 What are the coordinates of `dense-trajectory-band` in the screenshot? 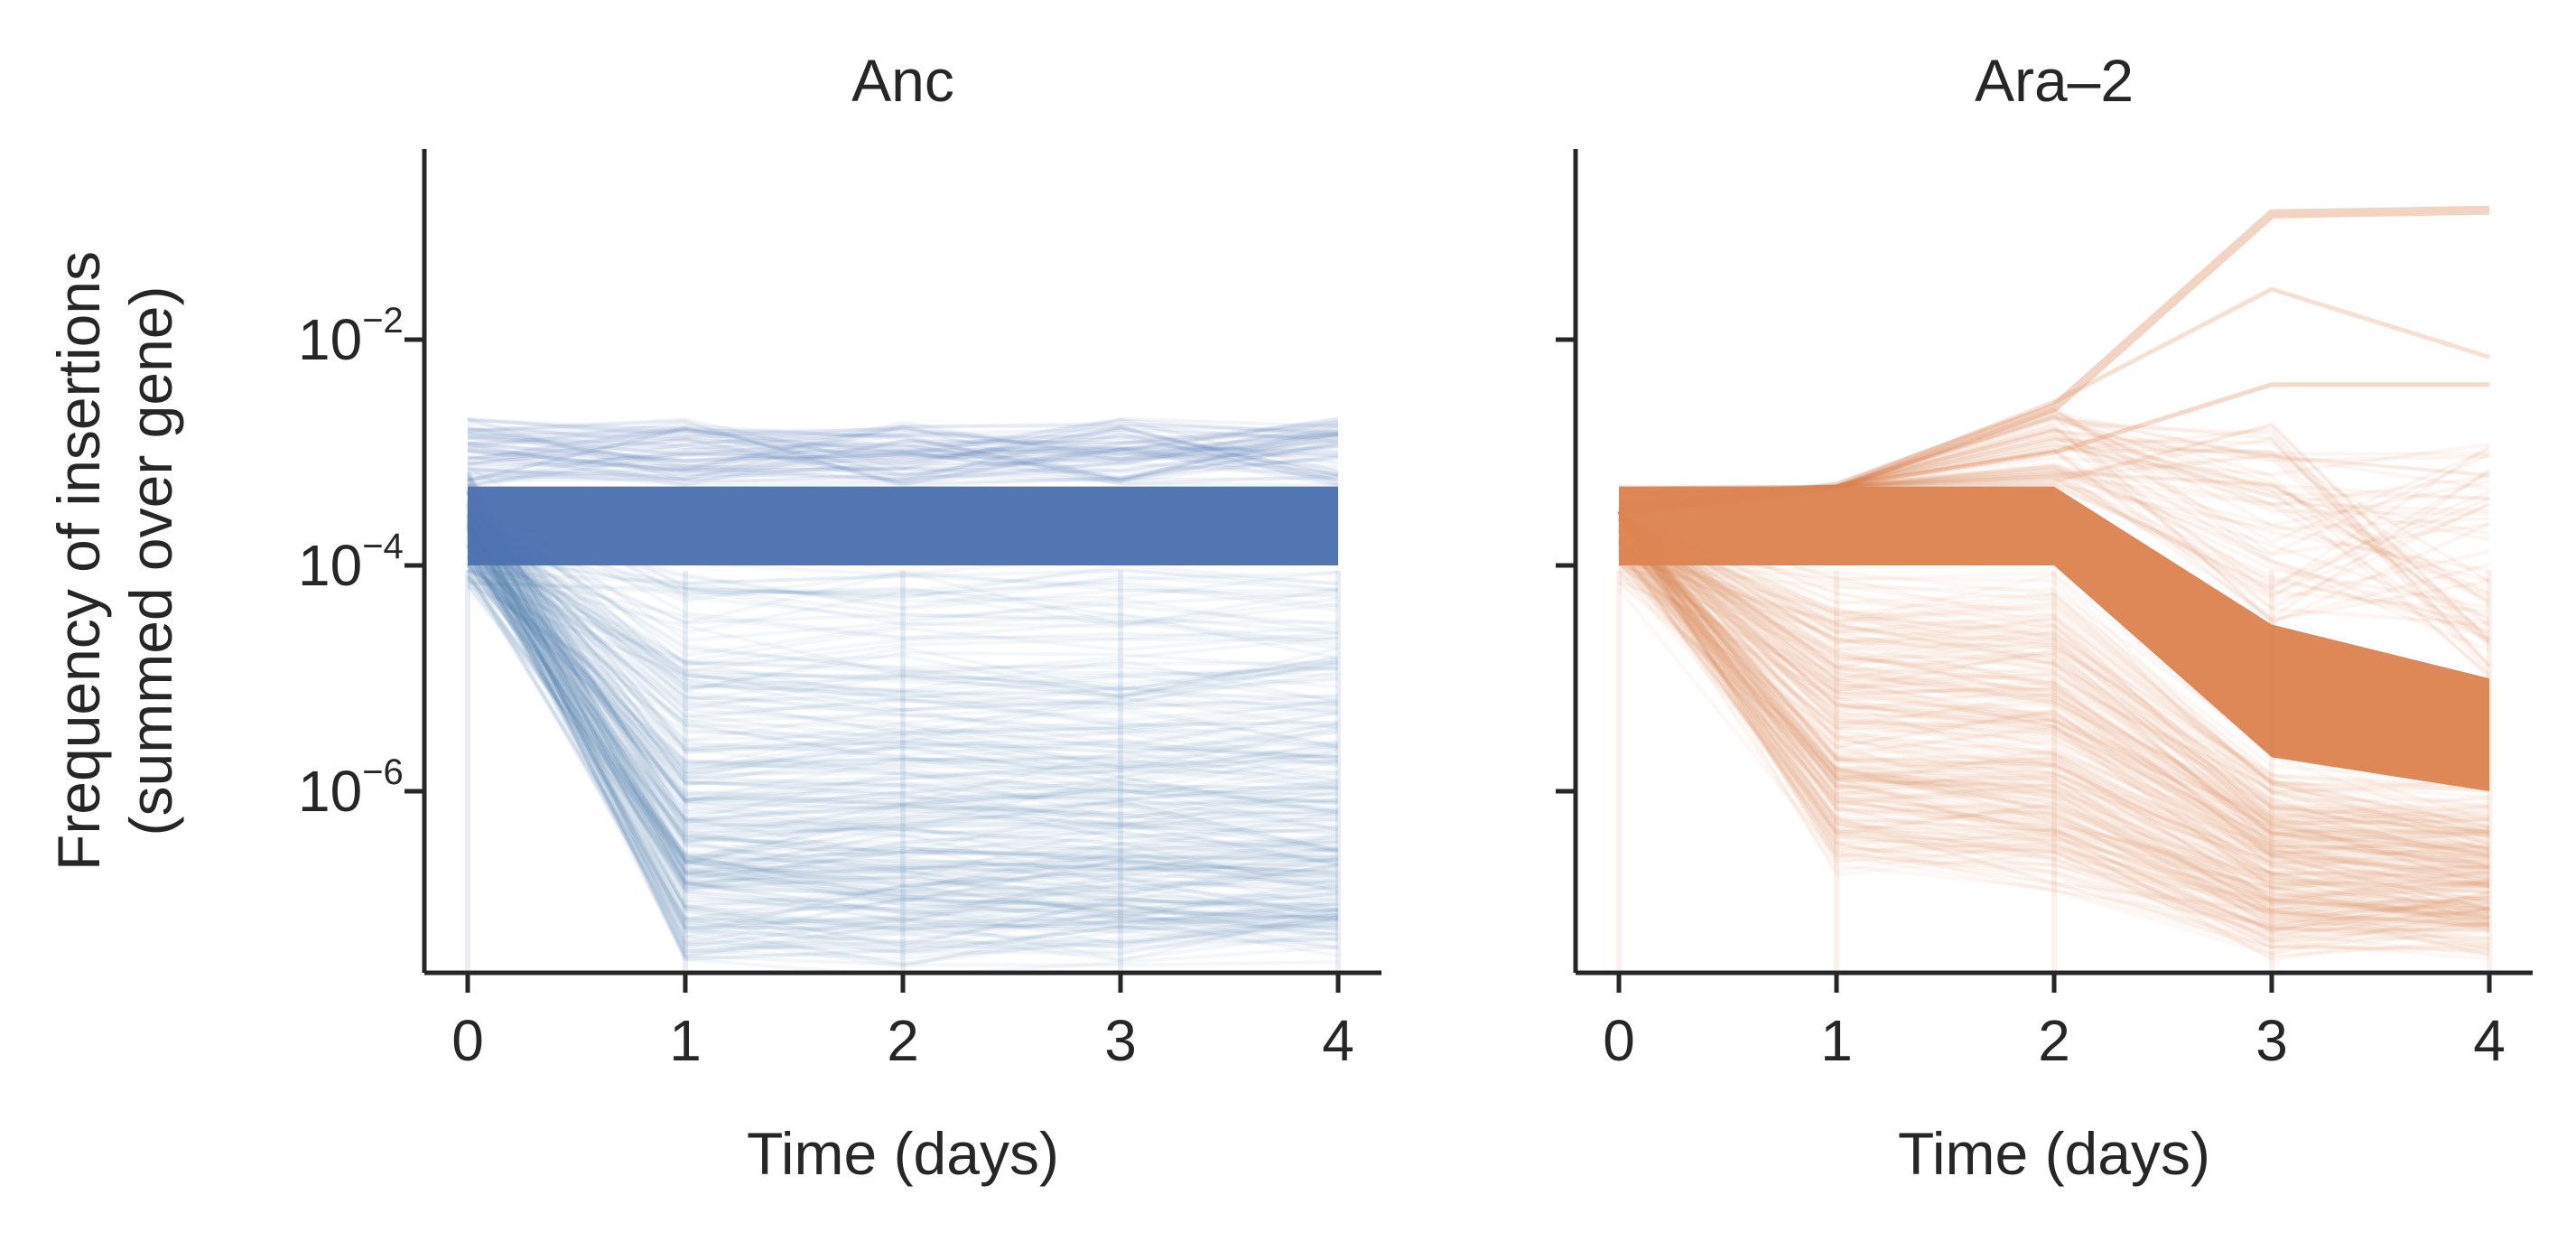 It's located at (903, 525).